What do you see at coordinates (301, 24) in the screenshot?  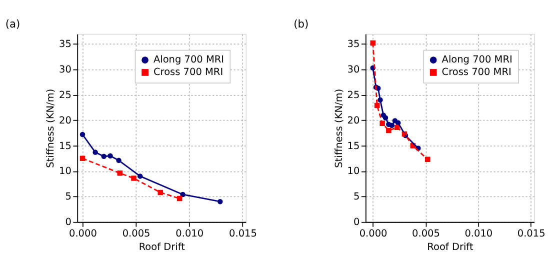 I see `chart-title: (b)` at bounding box center [301, 24].